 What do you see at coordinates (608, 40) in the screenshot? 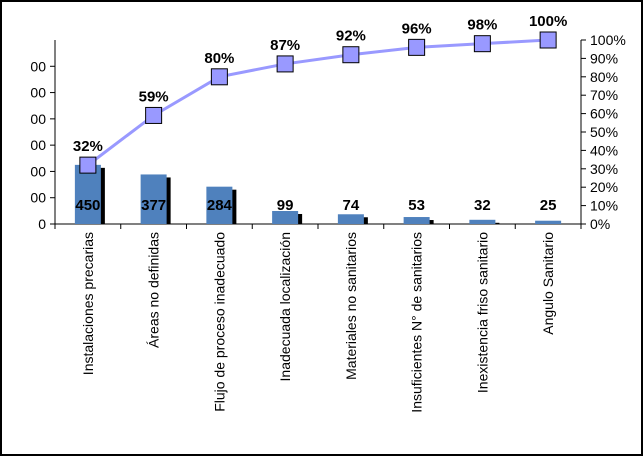
I see `right-tick-label: 100%` at bounding box center [608, 40].